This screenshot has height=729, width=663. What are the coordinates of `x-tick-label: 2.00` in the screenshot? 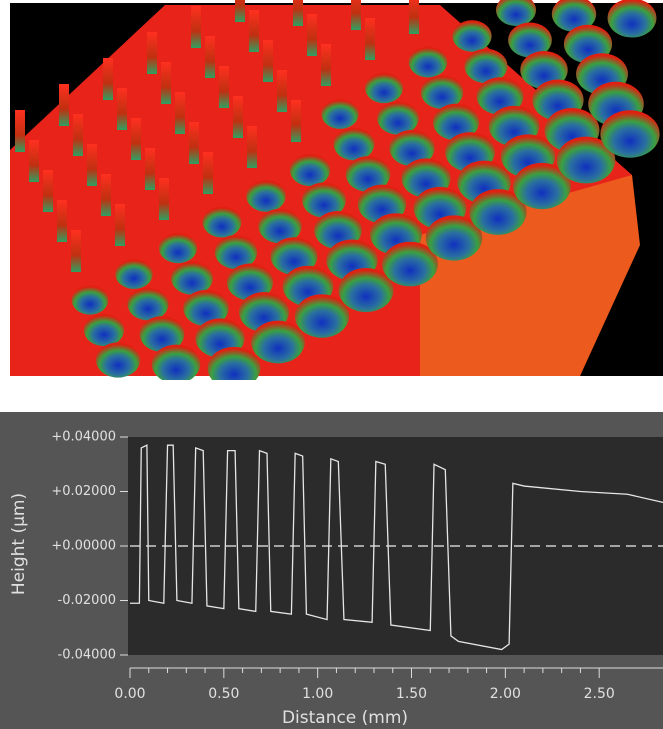 It's located at (505, 694).